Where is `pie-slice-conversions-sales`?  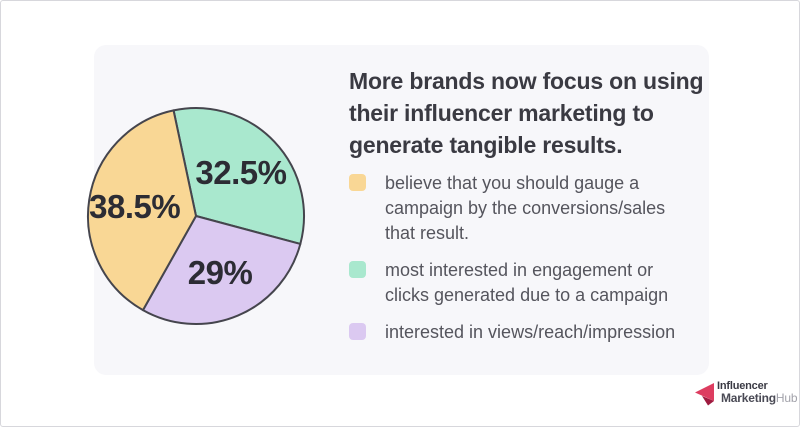 pie-slice-conversions-sales is located at coordinates (142, 210).